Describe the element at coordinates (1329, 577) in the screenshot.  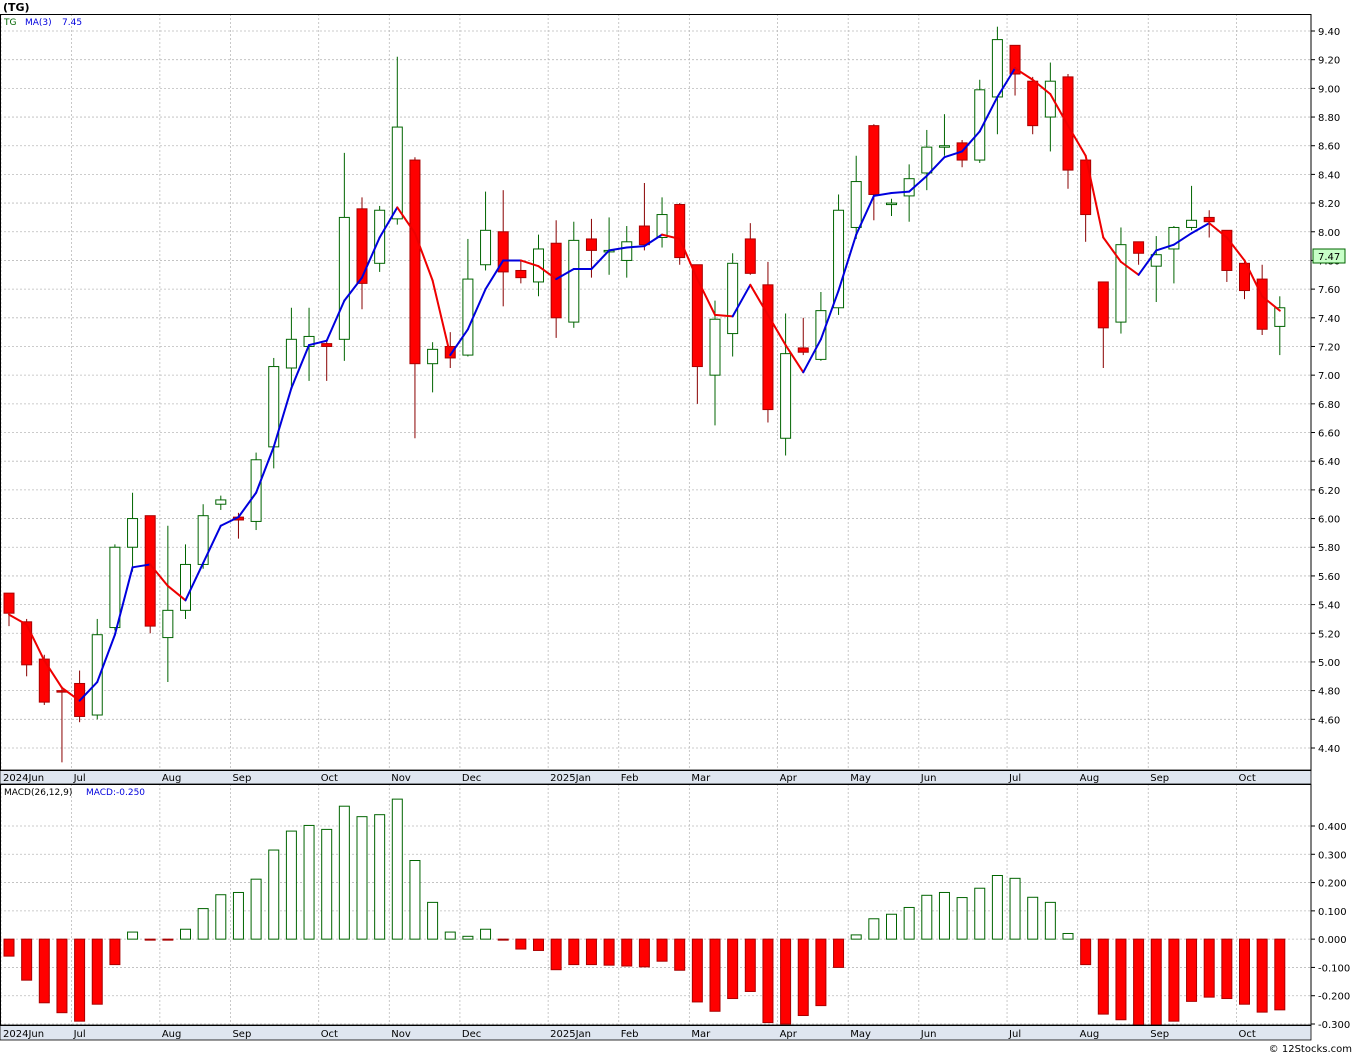
I see `price-tick-label: 5.60` at that location.